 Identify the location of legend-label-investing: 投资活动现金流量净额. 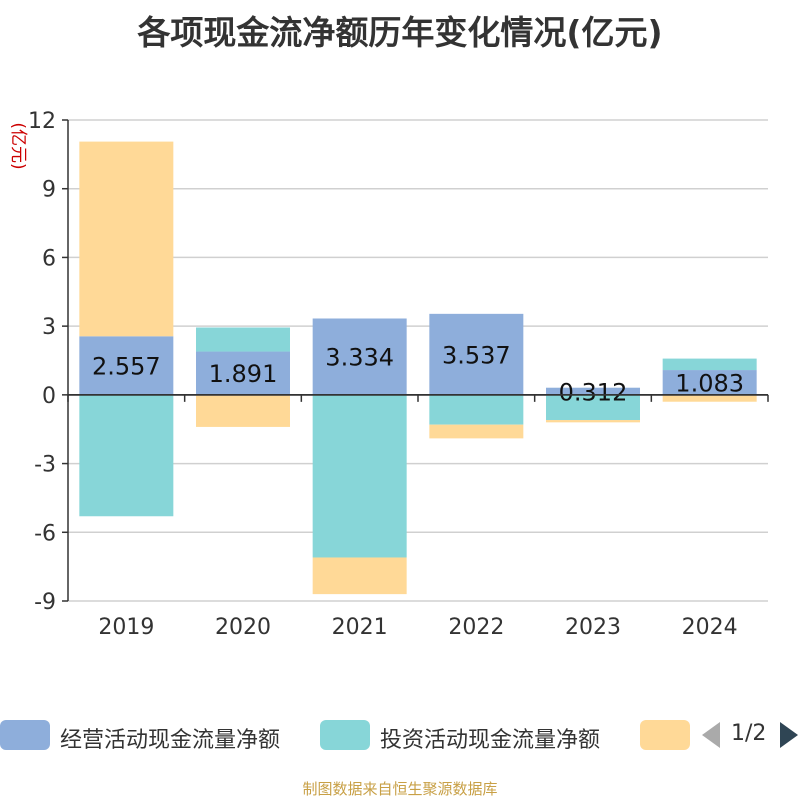
(490, 740).